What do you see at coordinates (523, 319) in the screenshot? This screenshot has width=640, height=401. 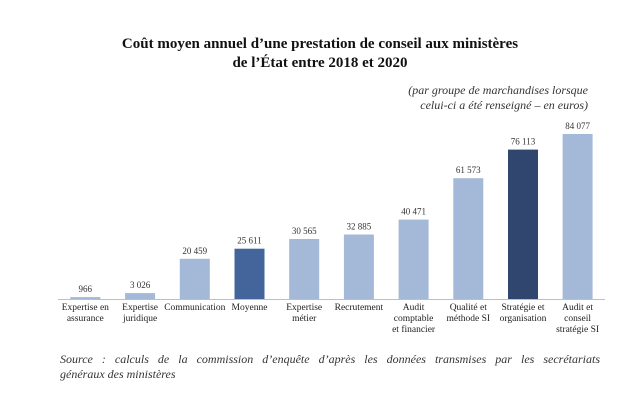 I see `category-label-8-1: organisation` at bounding box center [523, 319].